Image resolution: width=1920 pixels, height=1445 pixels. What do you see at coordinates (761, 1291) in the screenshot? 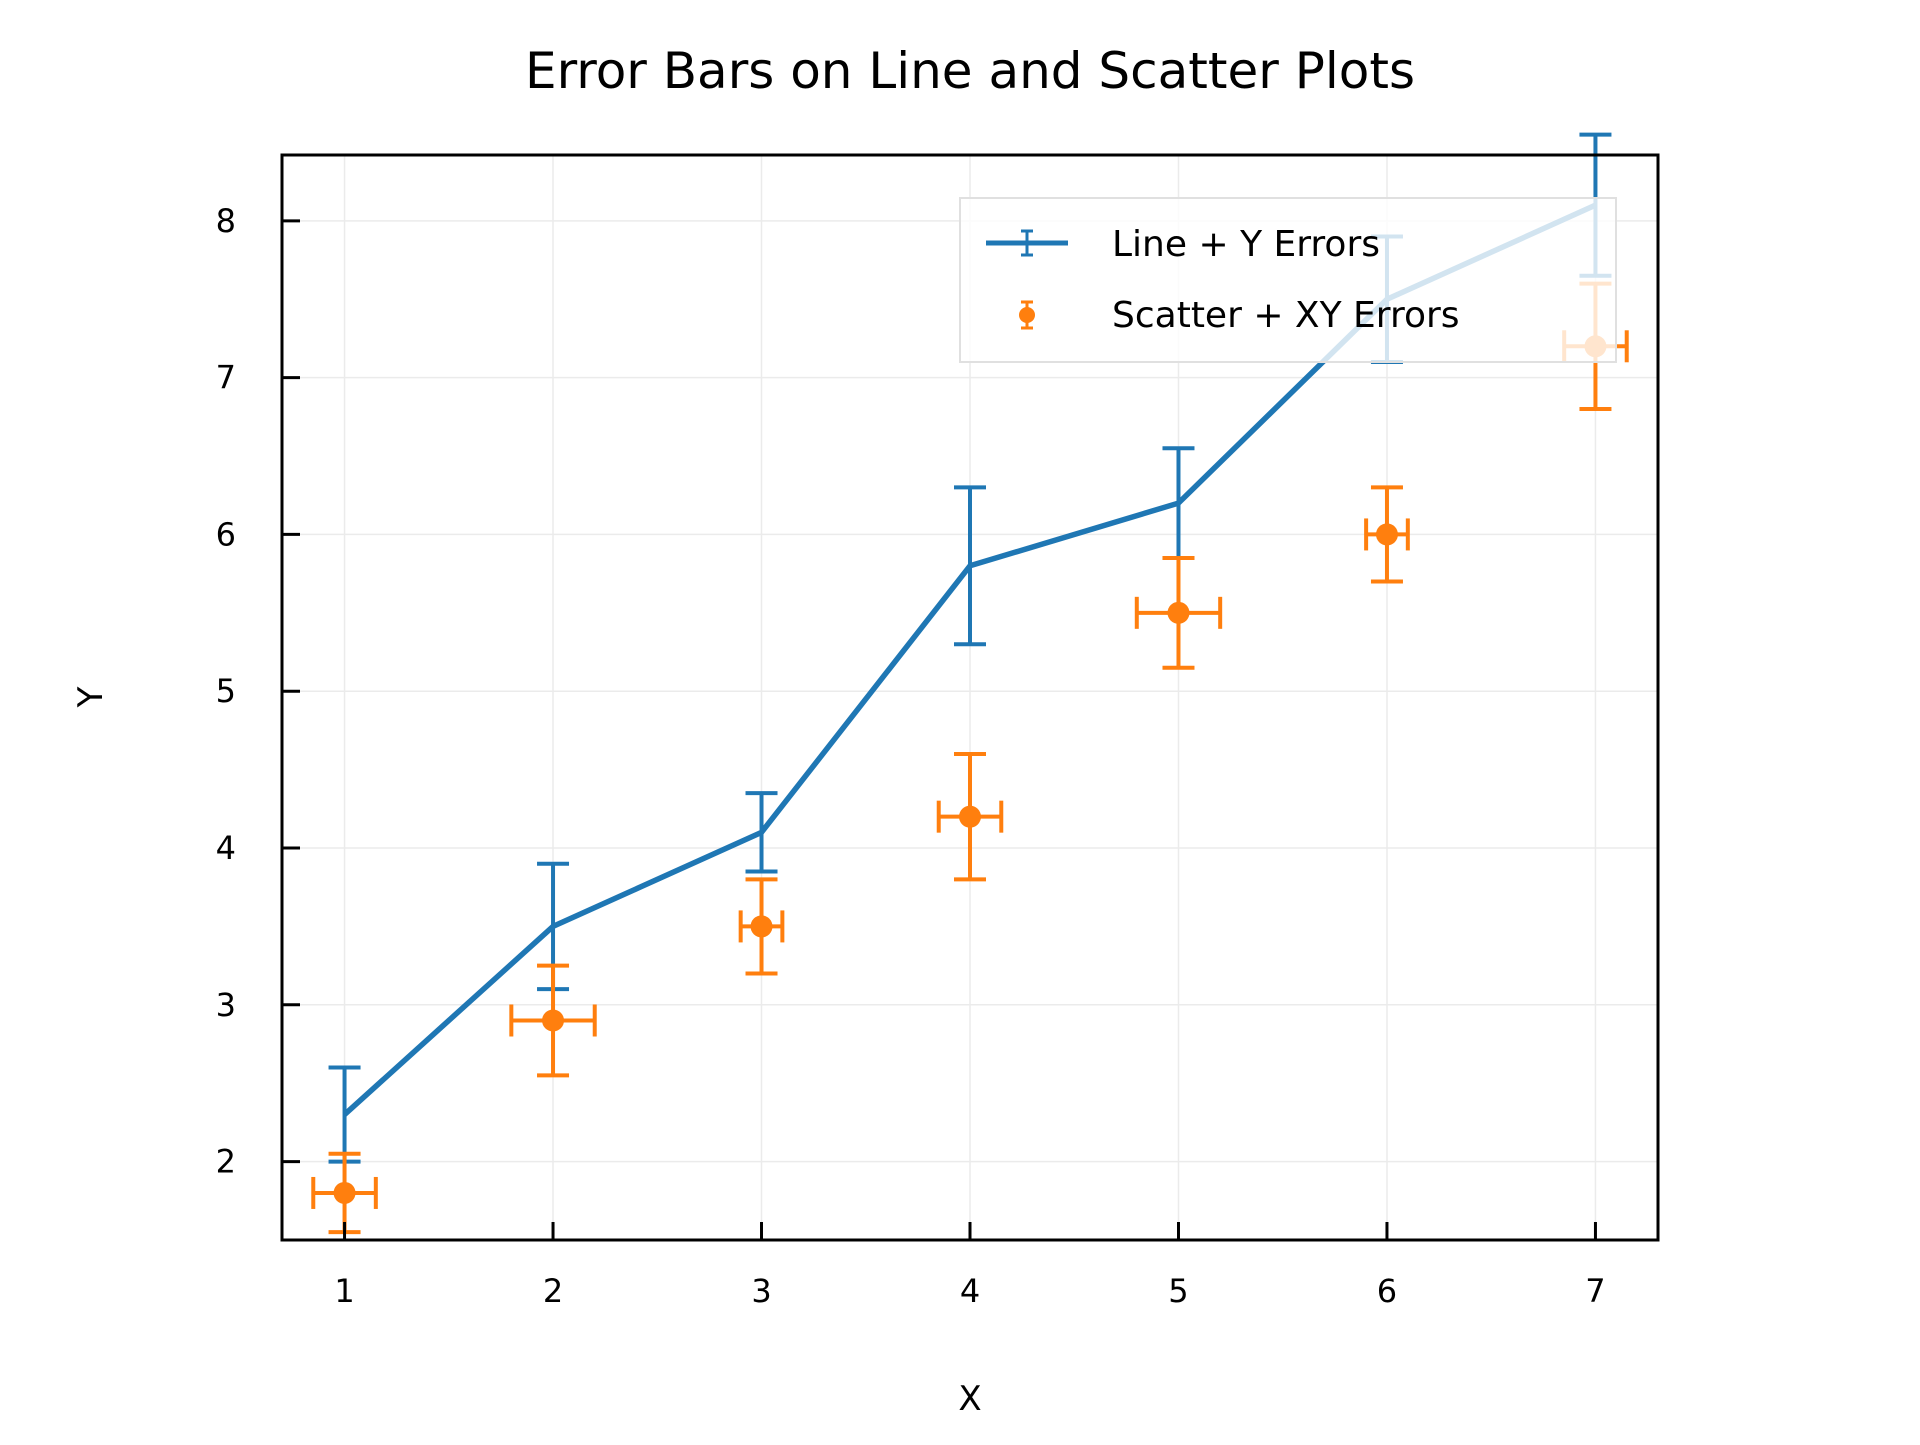
I see `x-tick-label: 3` at bounding box center [761, 1291].